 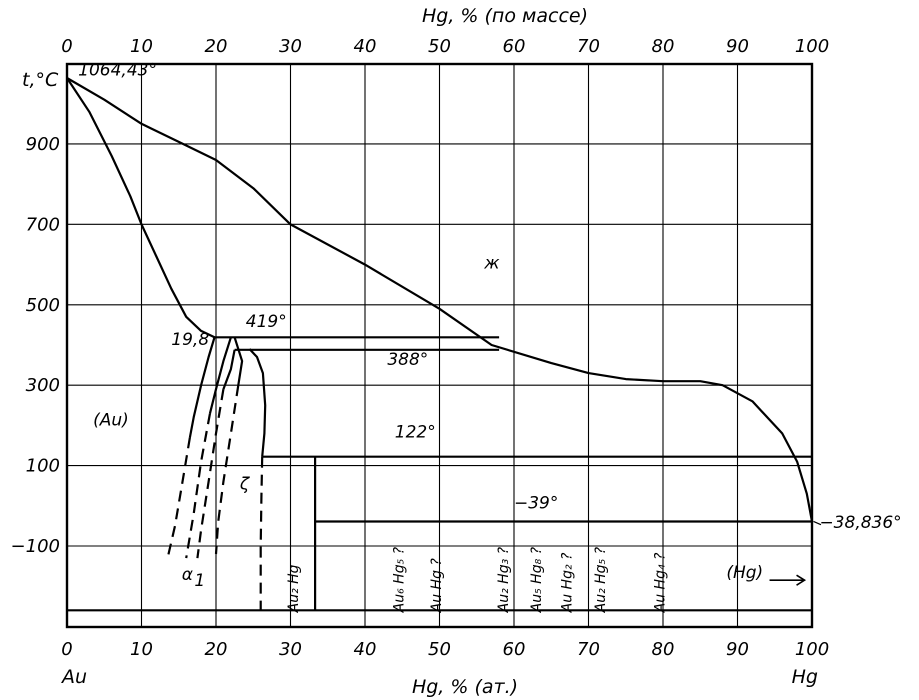 I want to click on bottom-axis-tick-label: 30, so click(x=290, y=649).